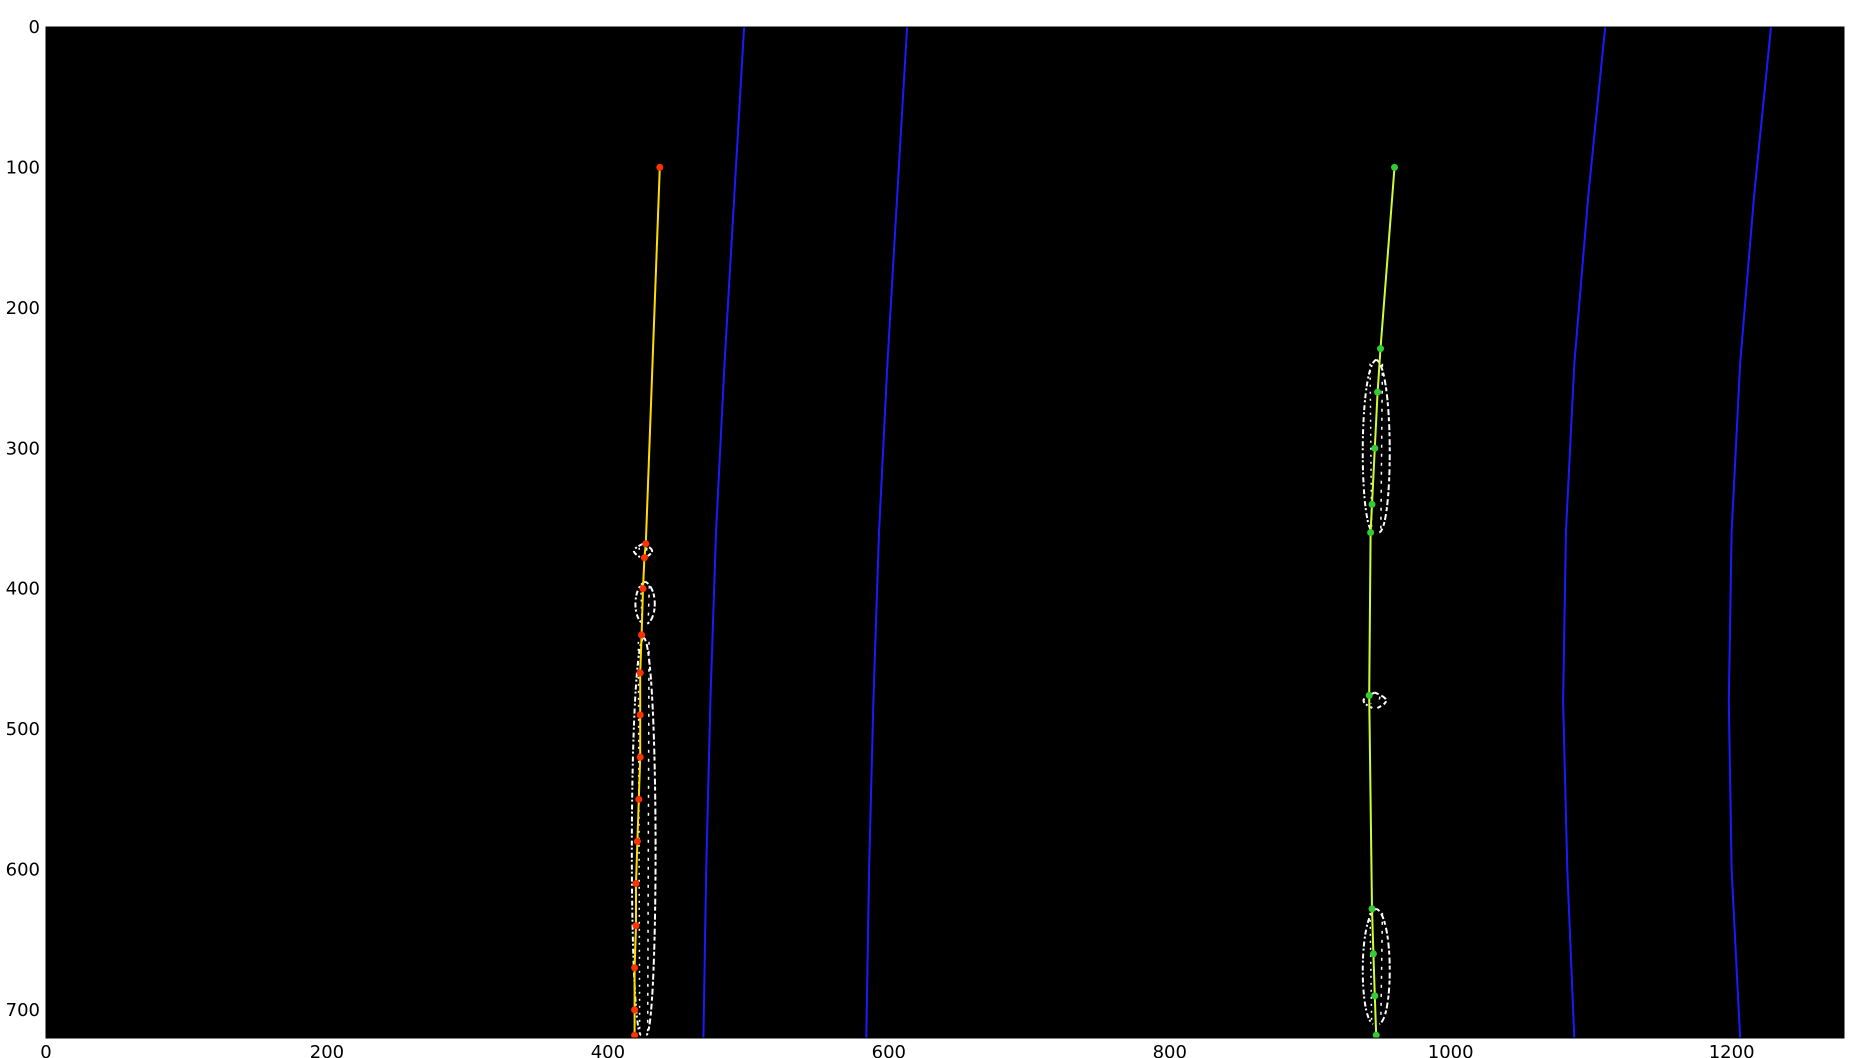 The height and width of the screenshot is (1058, 1855). What do you see at coordinates (889, 1050) in the screenshot?
I see `x-tick-label-3: 600` at bounding box center [889, 1050].